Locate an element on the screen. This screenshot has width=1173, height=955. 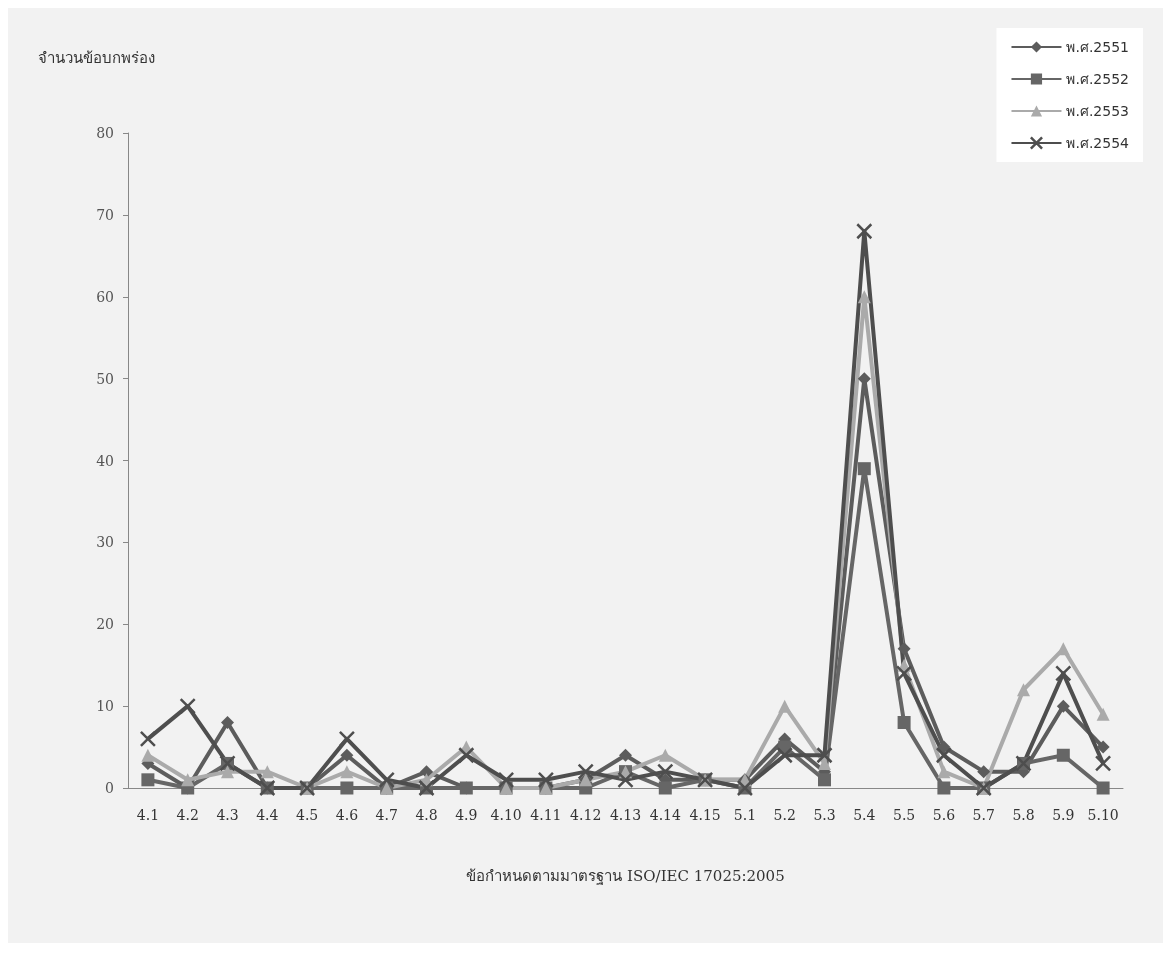
x-tick-label: 4.3 is located at coordinates (227, 815).